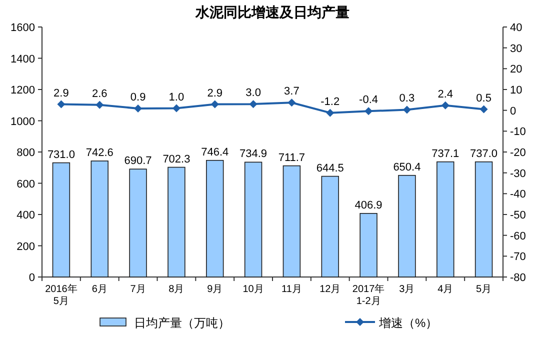 This screenshot has width=535, height=342. I want to click on y-tick-label: 1400, so click(22, 59).